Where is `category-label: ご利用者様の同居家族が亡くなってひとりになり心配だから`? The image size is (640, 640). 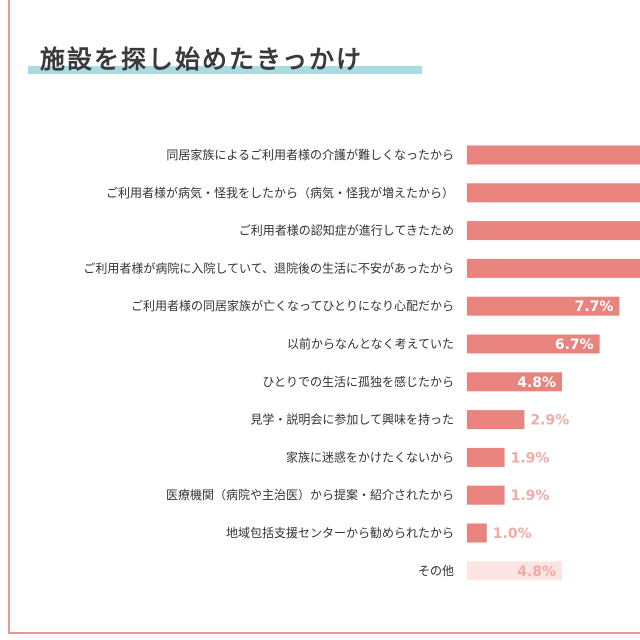 category-label: ご利用者様の同居家族が亡くなってひとりになり心配だから is located at coordinates (292, 305).